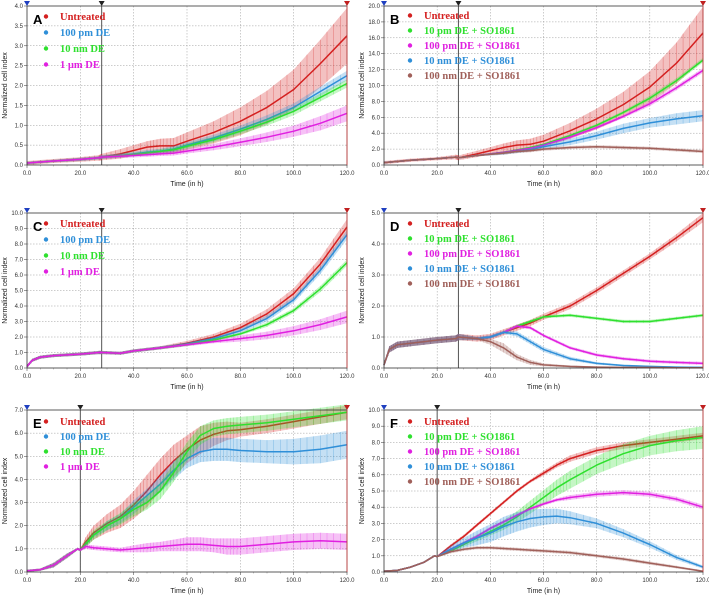 This screenshot has width=709, height=598. Describe the element at coordinates (374, 23) in the screenshot. I see `y-tick-label: 18.0` at that location.